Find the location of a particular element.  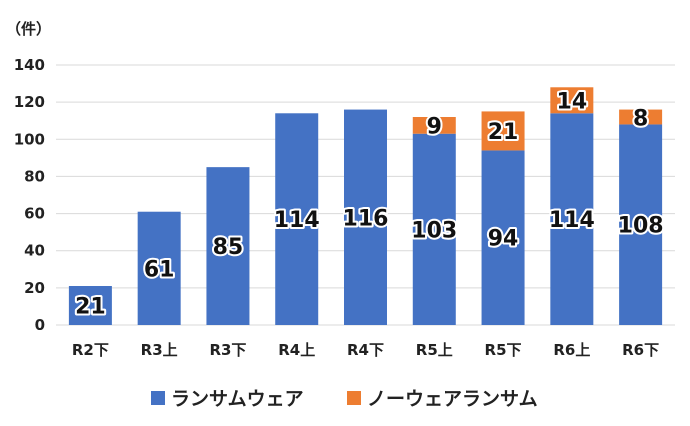

legend-label-ransomware: ランサムウェア is located at coordinates (237, 399).